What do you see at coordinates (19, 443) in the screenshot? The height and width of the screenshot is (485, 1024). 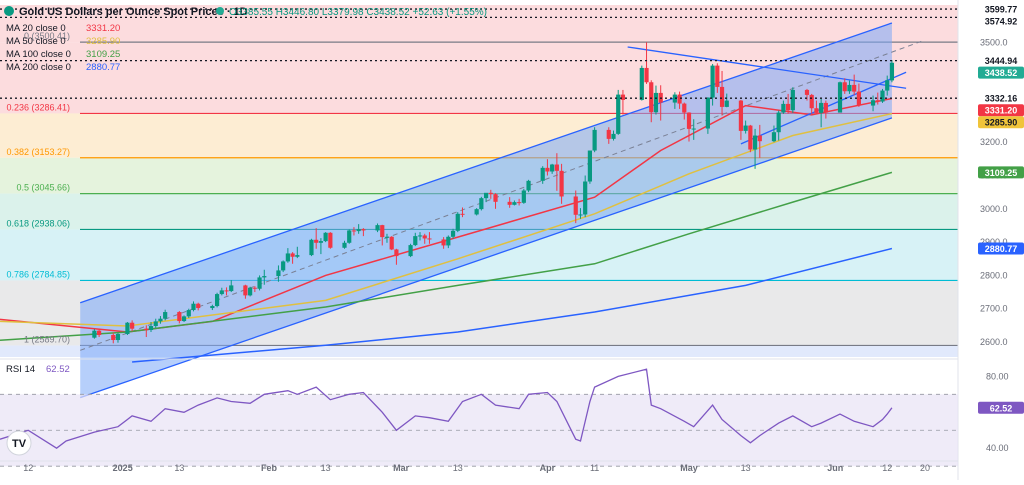 I see `tradingview-logo: TV` at bounding box center [19, 443].